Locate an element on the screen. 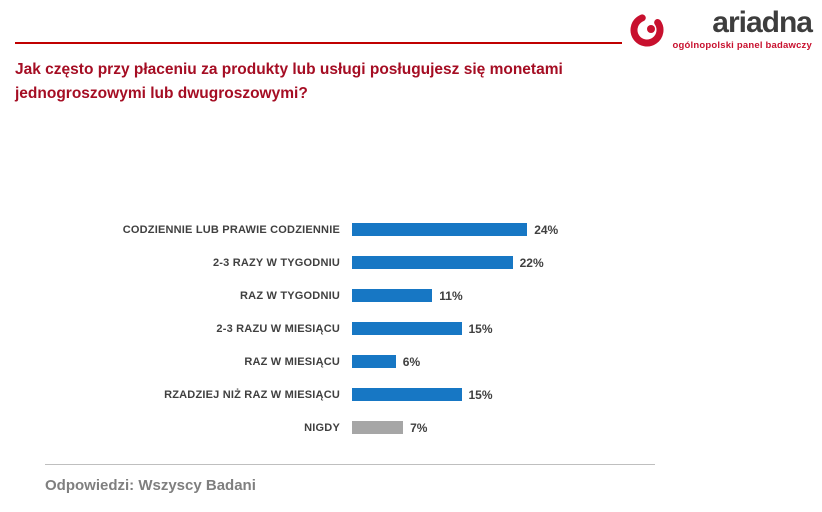  bar-row: CODZIENNIE LUB PRAWIE CODZIENNIE 24% is located at coordinates (411, 229).